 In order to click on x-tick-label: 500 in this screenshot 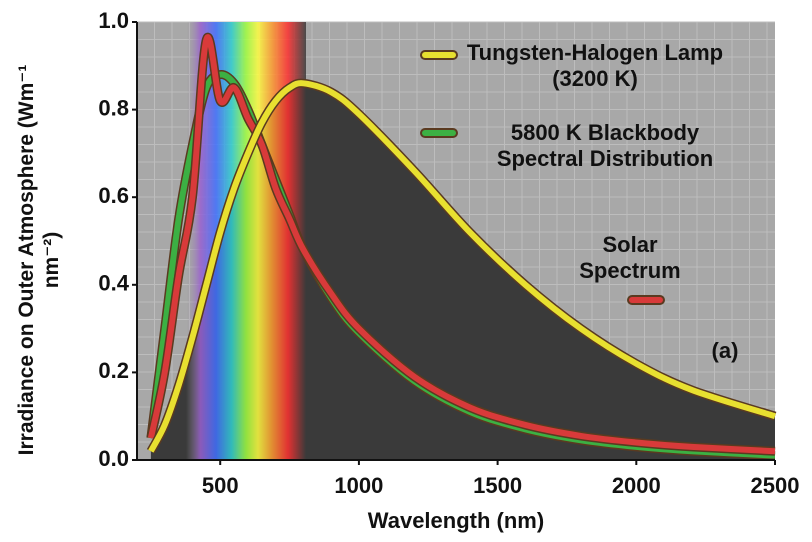, I will do `click(220, 485)`.